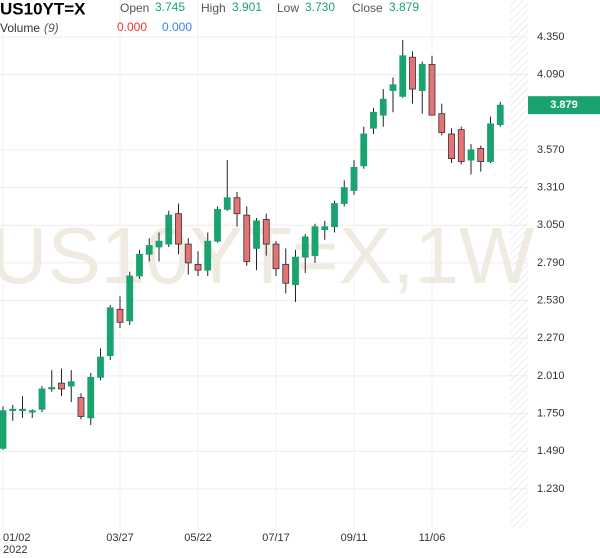 The image size is (600, 558). I want to click on x-tick-label: 07/17, so click(276, 538).